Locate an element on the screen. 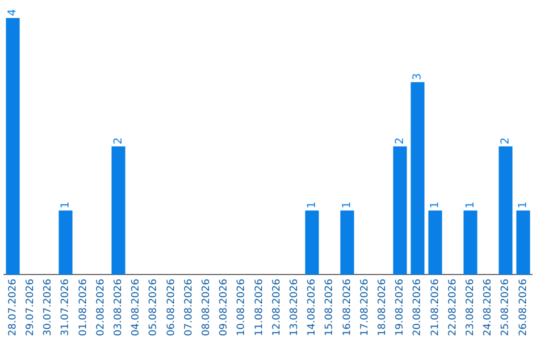  x-tick-label: 24.08.2026 is located at coordinates (488, 307).